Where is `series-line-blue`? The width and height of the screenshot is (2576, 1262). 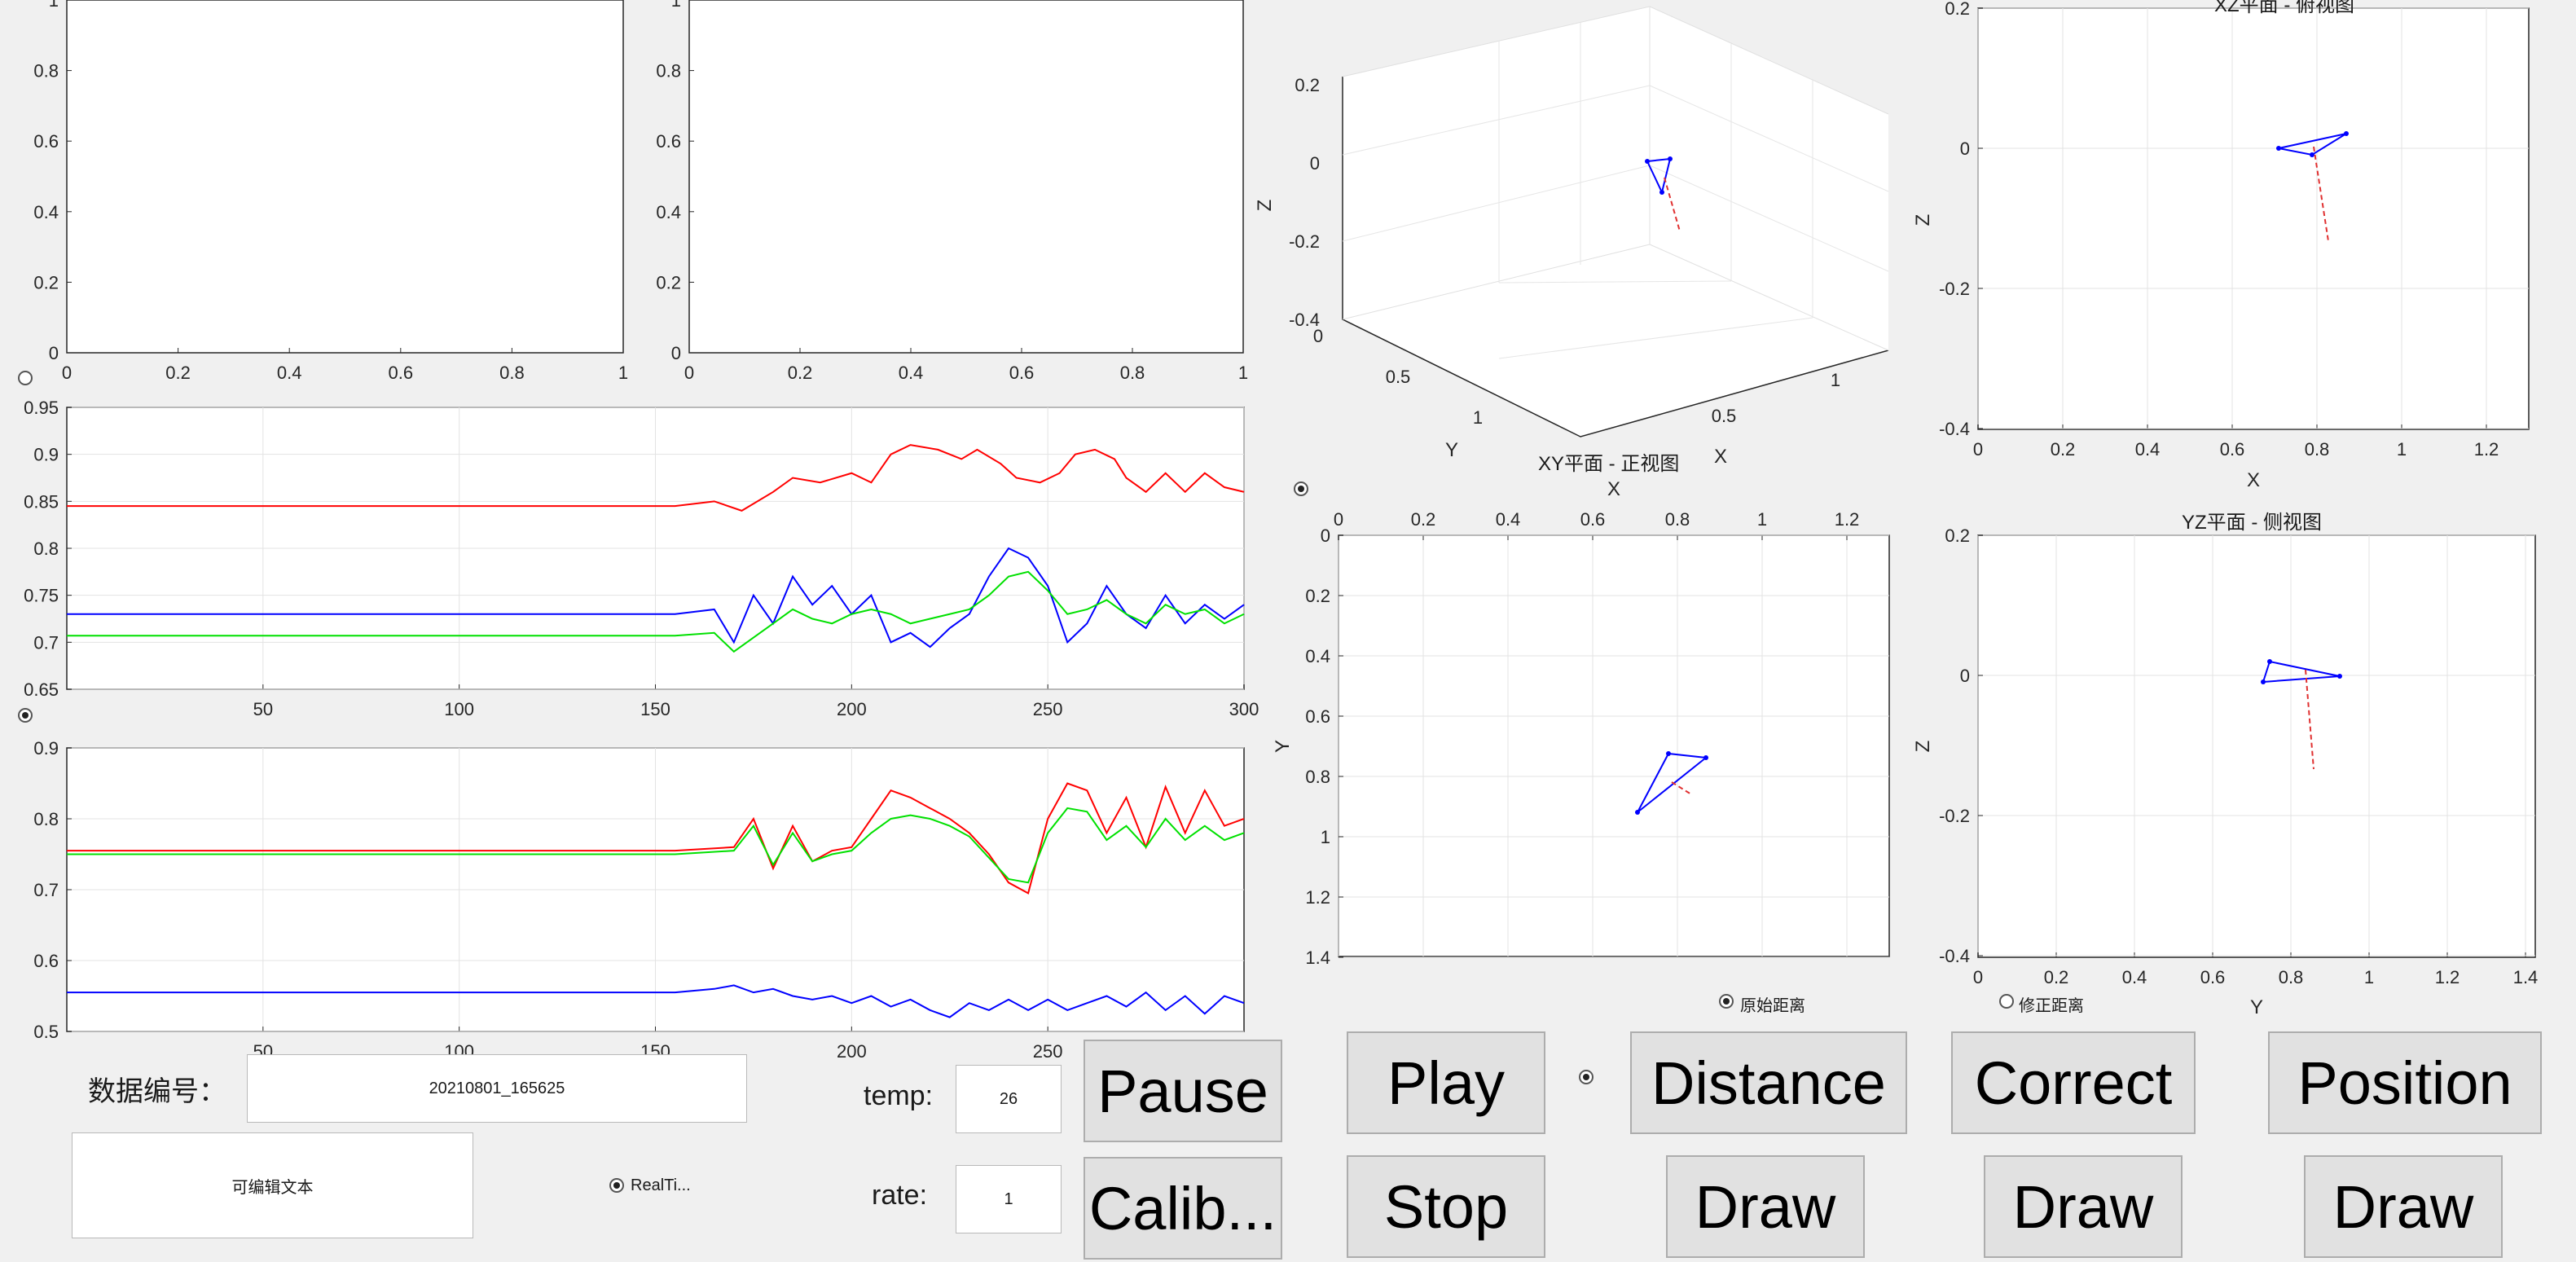 series-line-blue is located at coordinates (656, 1001).